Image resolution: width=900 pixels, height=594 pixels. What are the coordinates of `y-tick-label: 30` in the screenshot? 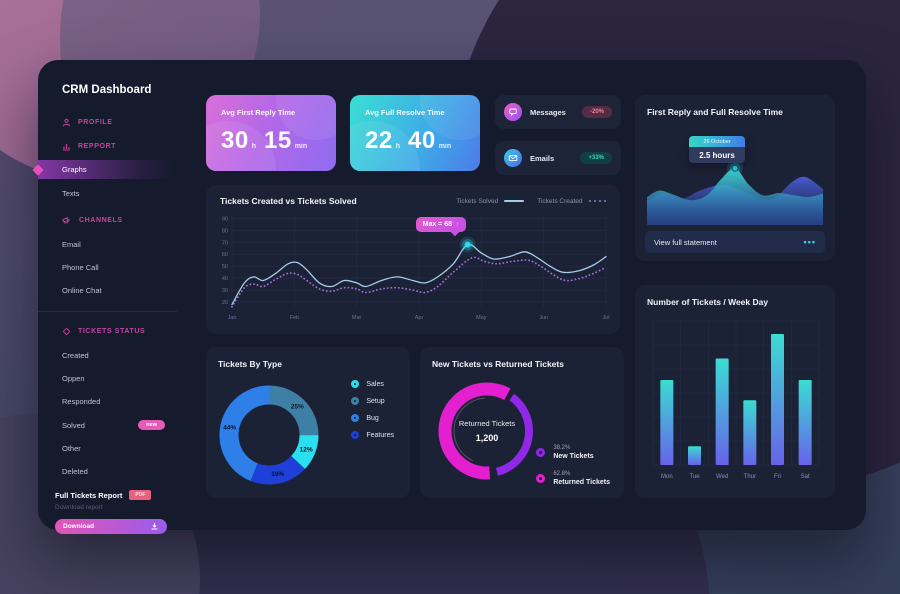 It's located at (225, 291).